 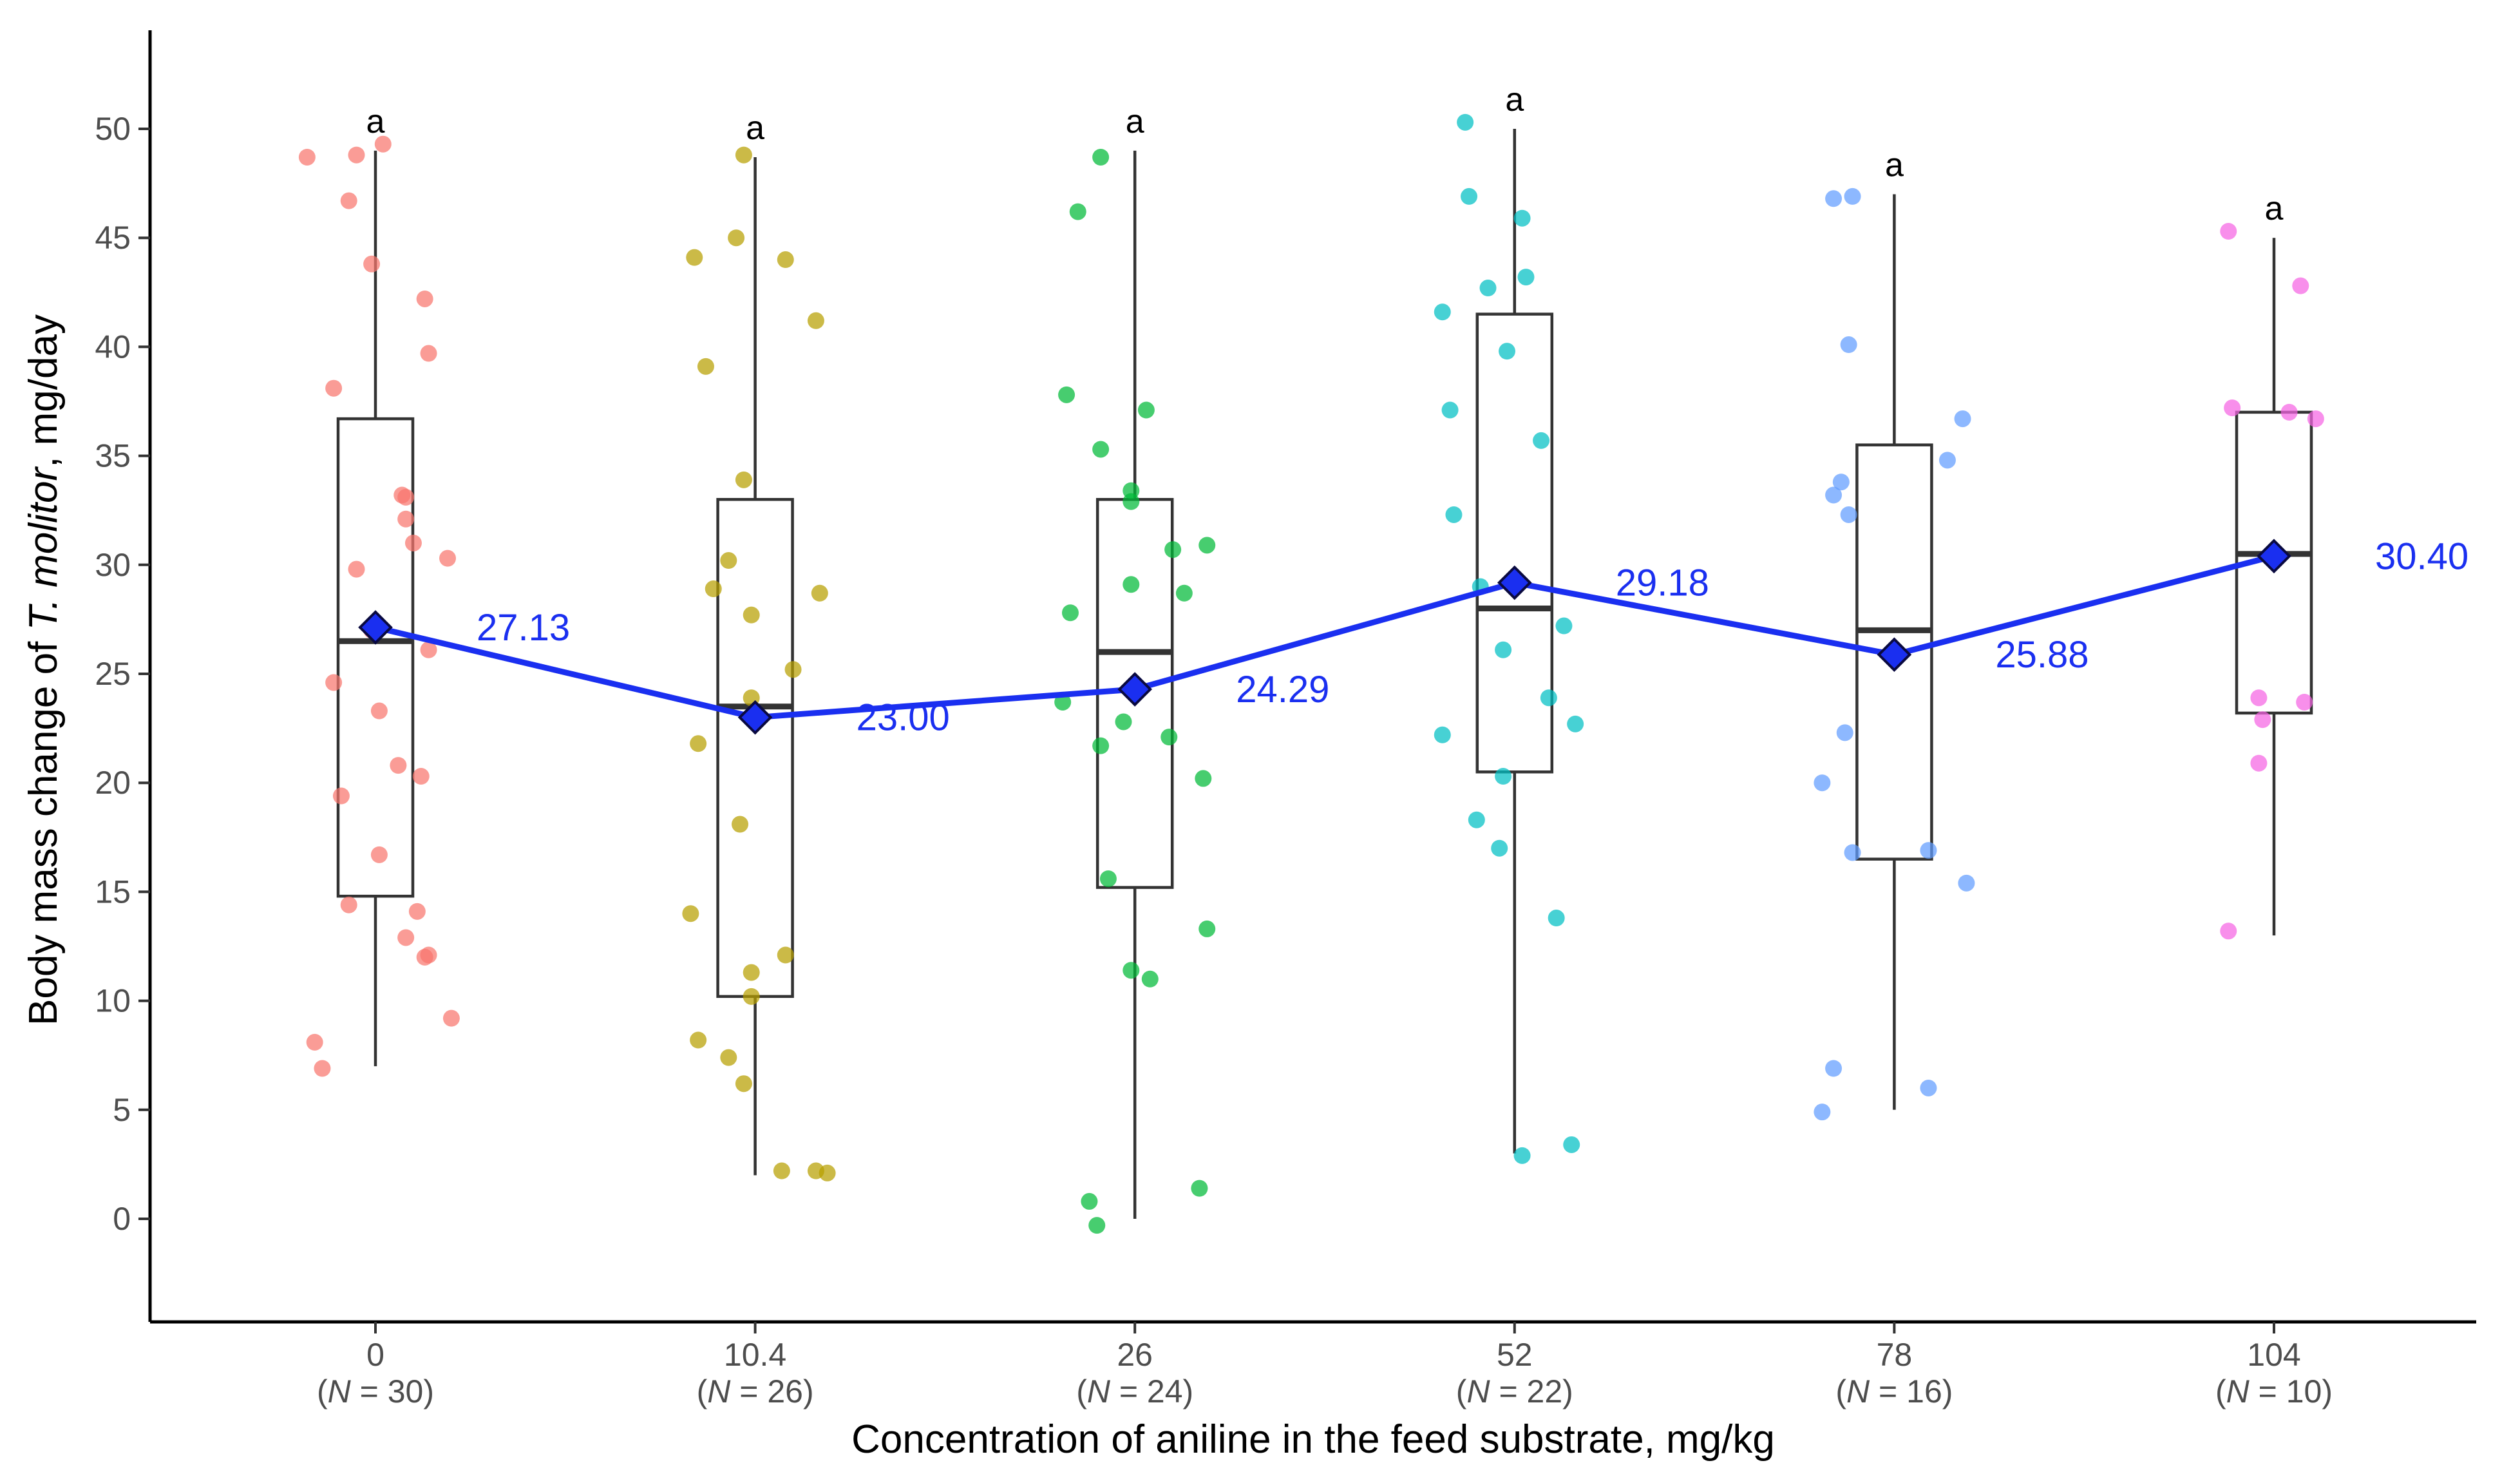 I want to click on box-10.4, so click(x=755, y=666).